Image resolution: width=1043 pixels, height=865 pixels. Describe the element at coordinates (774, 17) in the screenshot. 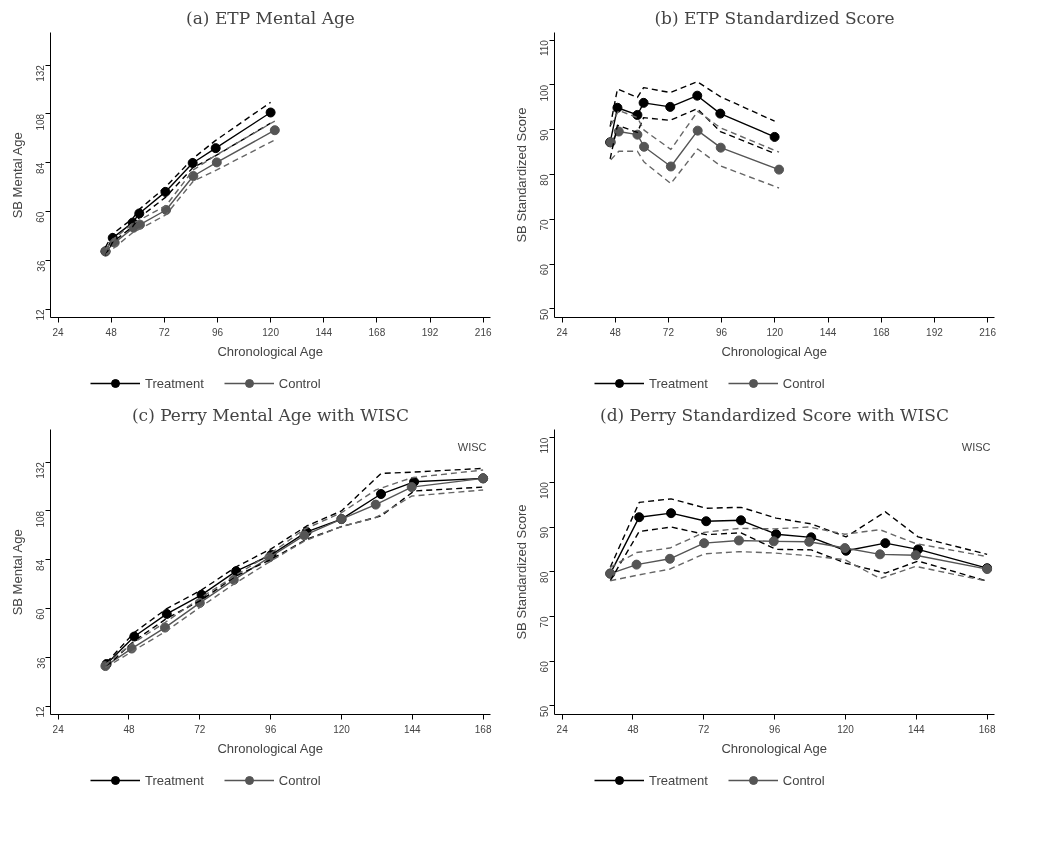

I see `chart-title: (b) ETP Standardized Score` at that location.